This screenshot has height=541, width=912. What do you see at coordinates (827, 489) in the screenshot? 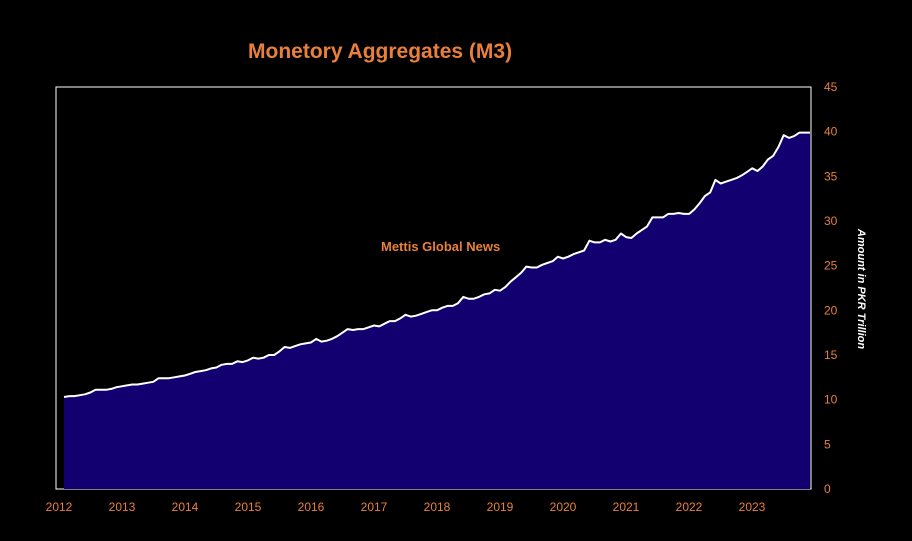
I see `y-tick-label: 0` at bounding box center [827, 489].